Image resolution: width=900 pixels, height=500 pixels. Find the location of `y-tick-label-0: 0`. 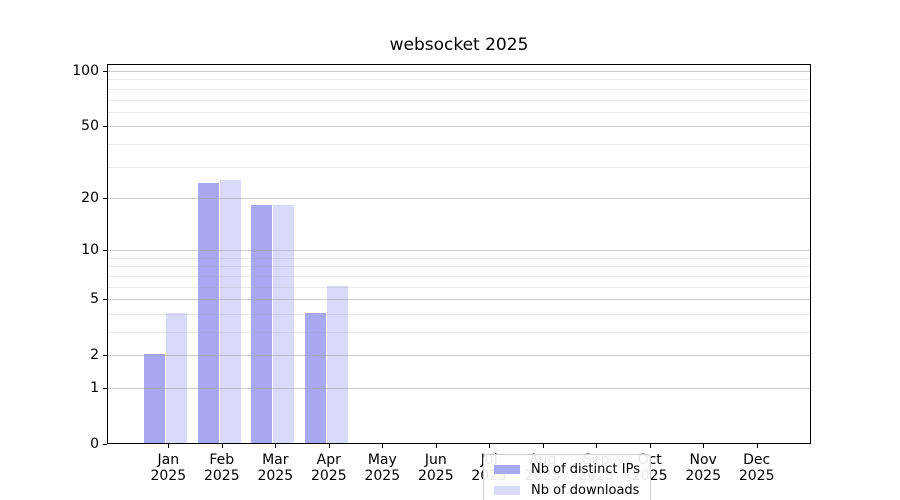

y-tick-label-0: 0 is located at coordinates (94, 444).